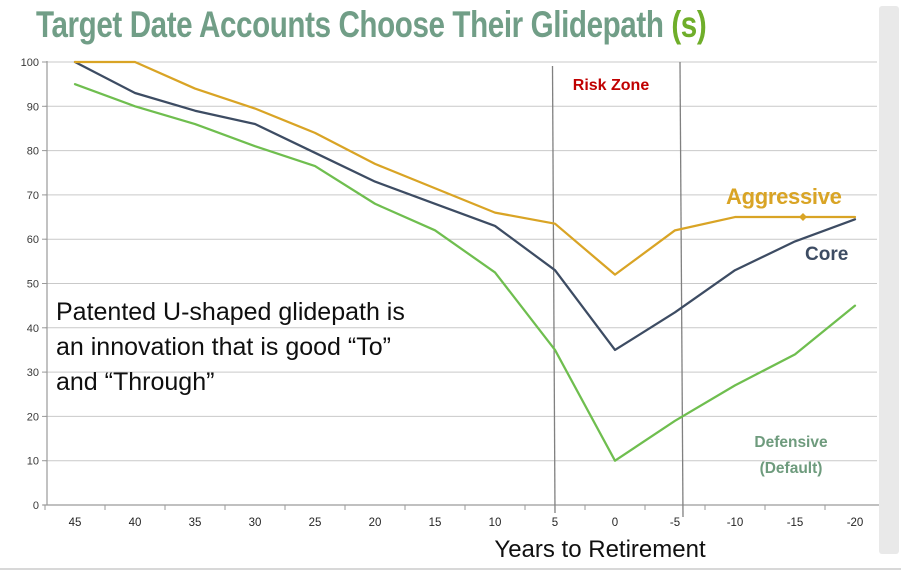 Image resolution: width=901 pixels, height=578 pixels. Describe the element at coordinates (135, 382) in the screenshot. I see `annotation-line-3: and “Through”` at that location.